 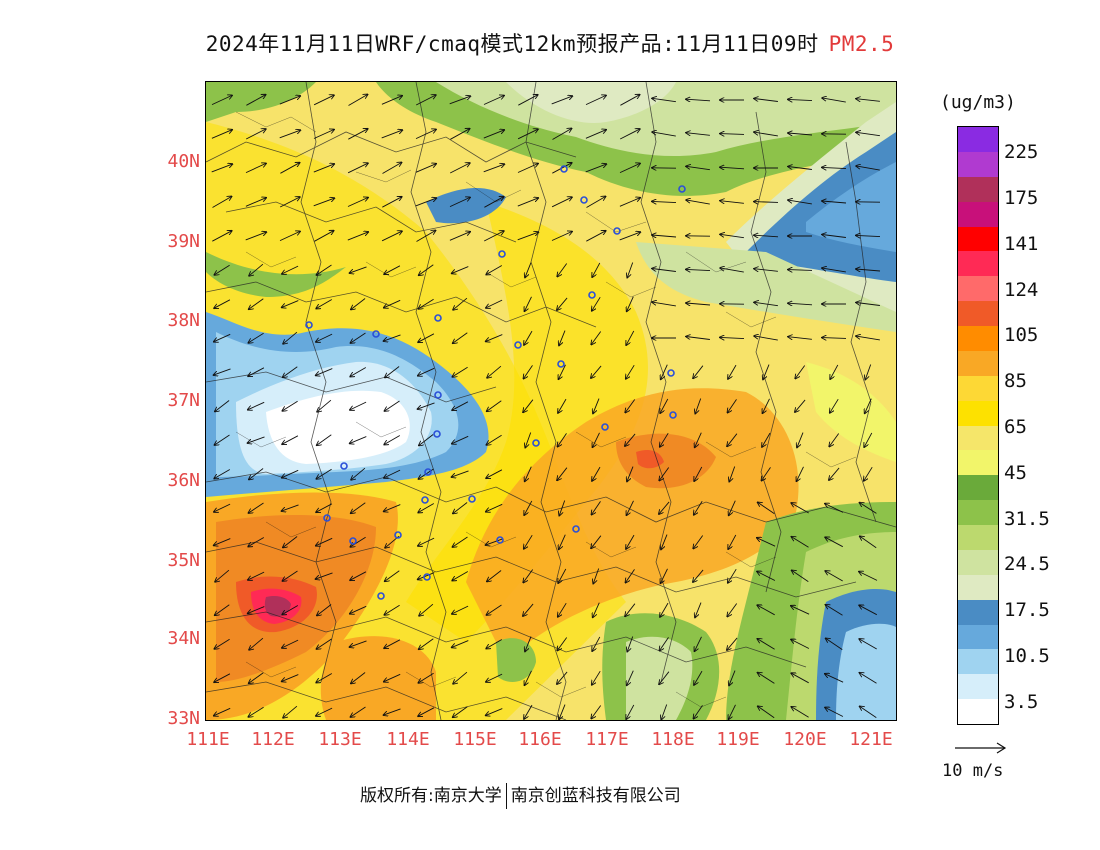 What do you see at coordinates (1015, 473) in the screenshot?
I see `legend-label: 45` at bounding box center [1015, 473].